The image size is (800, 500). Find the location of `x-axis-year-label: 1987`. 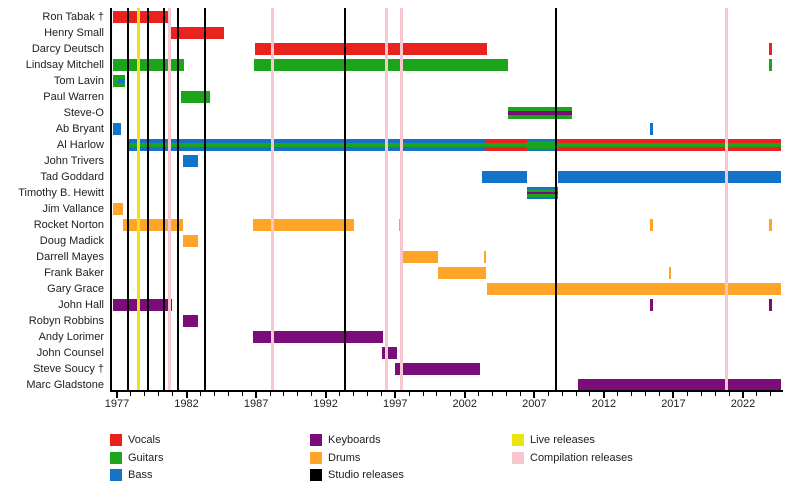

x-axis-year-label: 1987 is located at coordinates (256, 404).